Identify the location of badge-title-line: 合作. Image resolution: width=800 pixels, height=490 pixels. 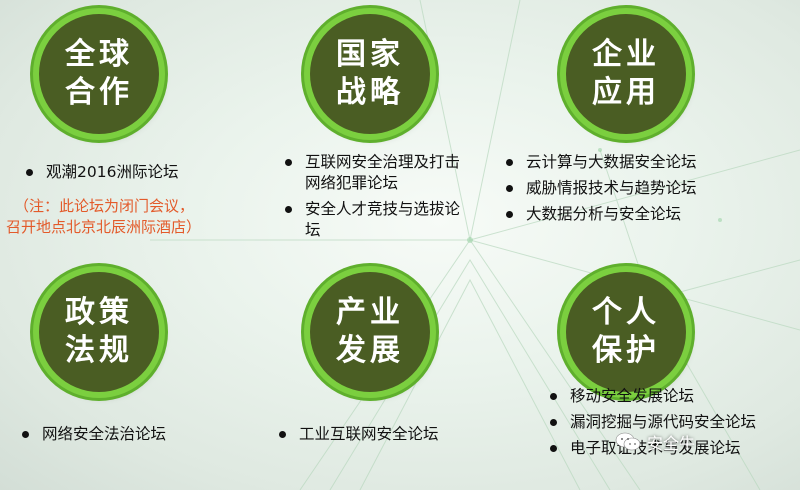
(99, 92).